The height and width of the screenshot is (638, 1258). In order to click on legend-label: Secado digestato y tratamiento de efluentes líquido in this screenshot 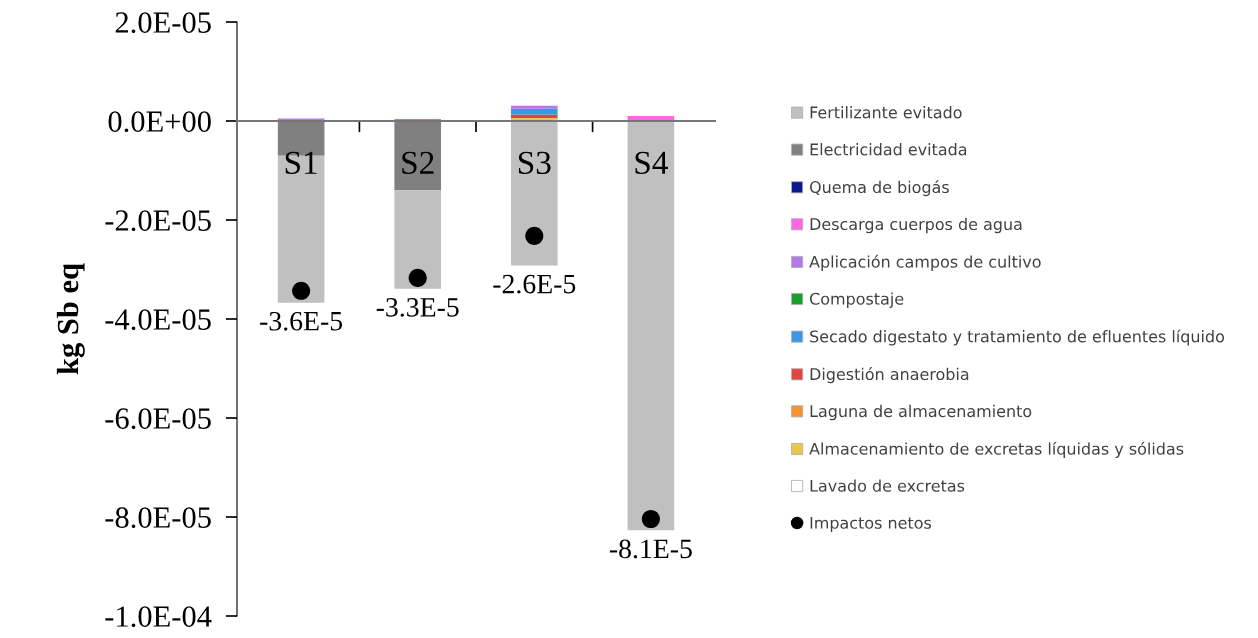, I will do `click(1017, 337)`.